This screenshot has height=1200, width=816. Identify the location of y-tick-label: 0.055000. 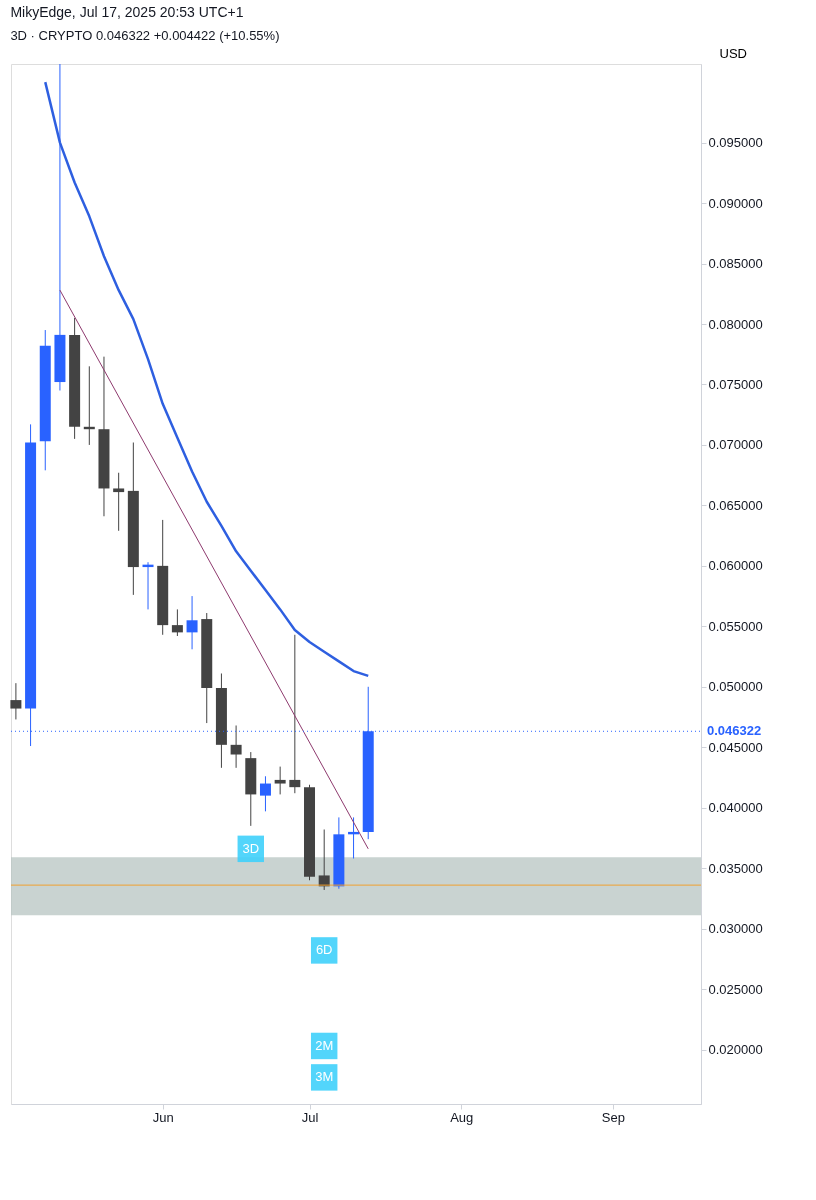
(735, 626).